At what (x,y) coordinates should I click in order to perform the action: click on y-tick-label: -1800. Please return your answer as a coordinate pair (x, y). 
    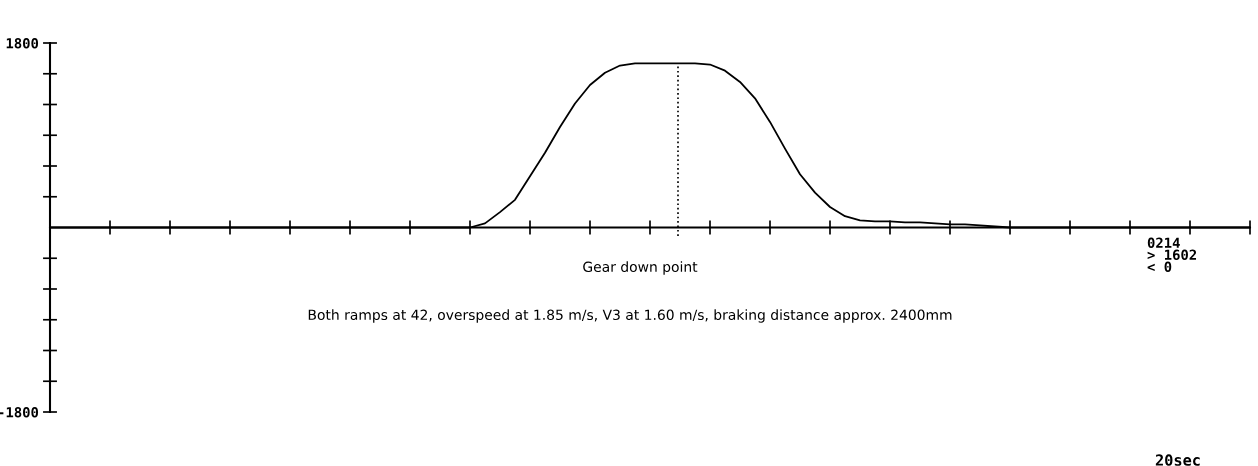
    Looking at the image, I should click on (19, 412).